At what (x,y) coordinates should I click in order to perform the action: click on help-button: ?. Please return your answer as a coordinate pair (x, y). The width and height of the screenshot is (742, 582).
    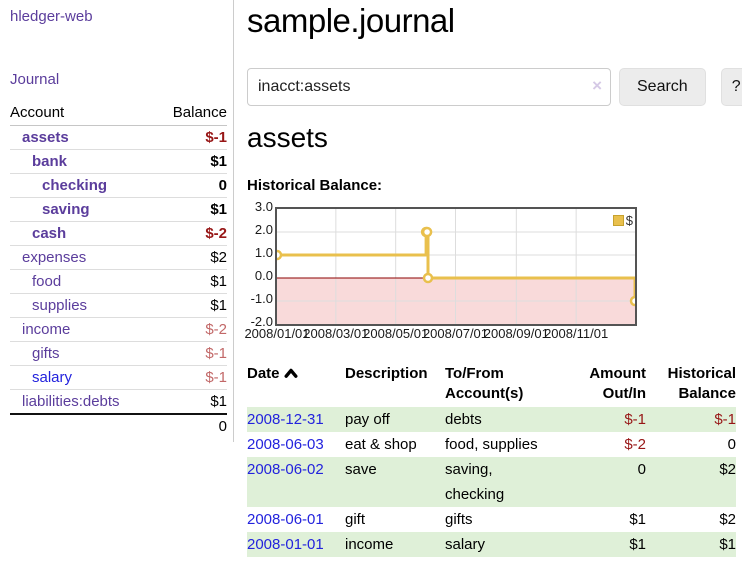
    Looking at the image, I should click on (731, 87).